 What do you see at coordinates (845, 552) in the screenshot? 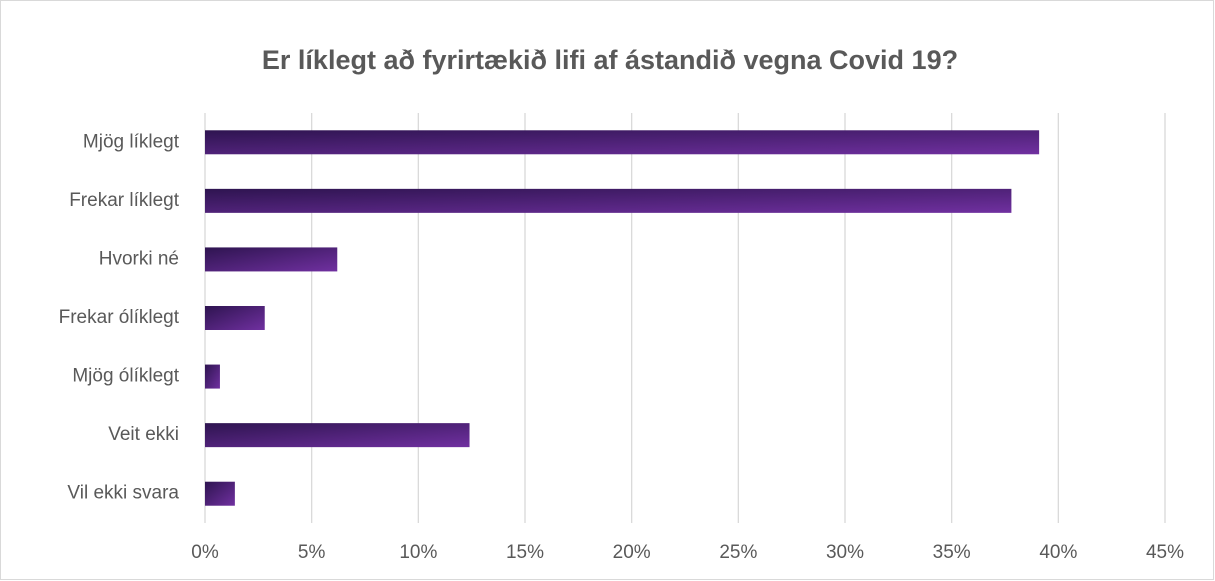
I see `x-tick-label: 30%` at bounding box center [845, 552].